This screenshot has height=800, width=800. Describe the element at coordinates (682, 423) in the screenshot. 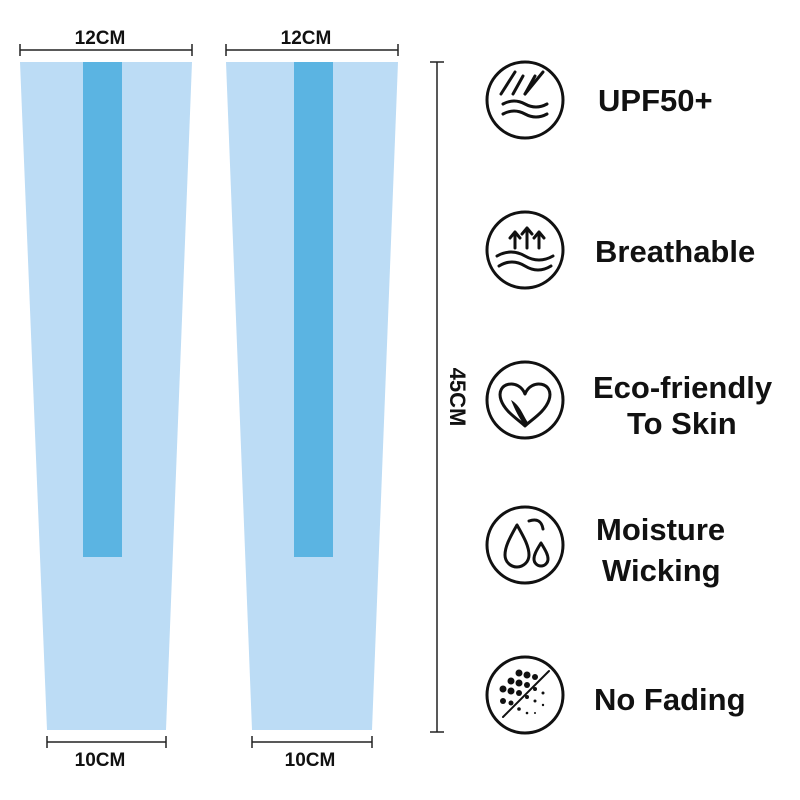

I see `feature-label: To Skin` at that location.